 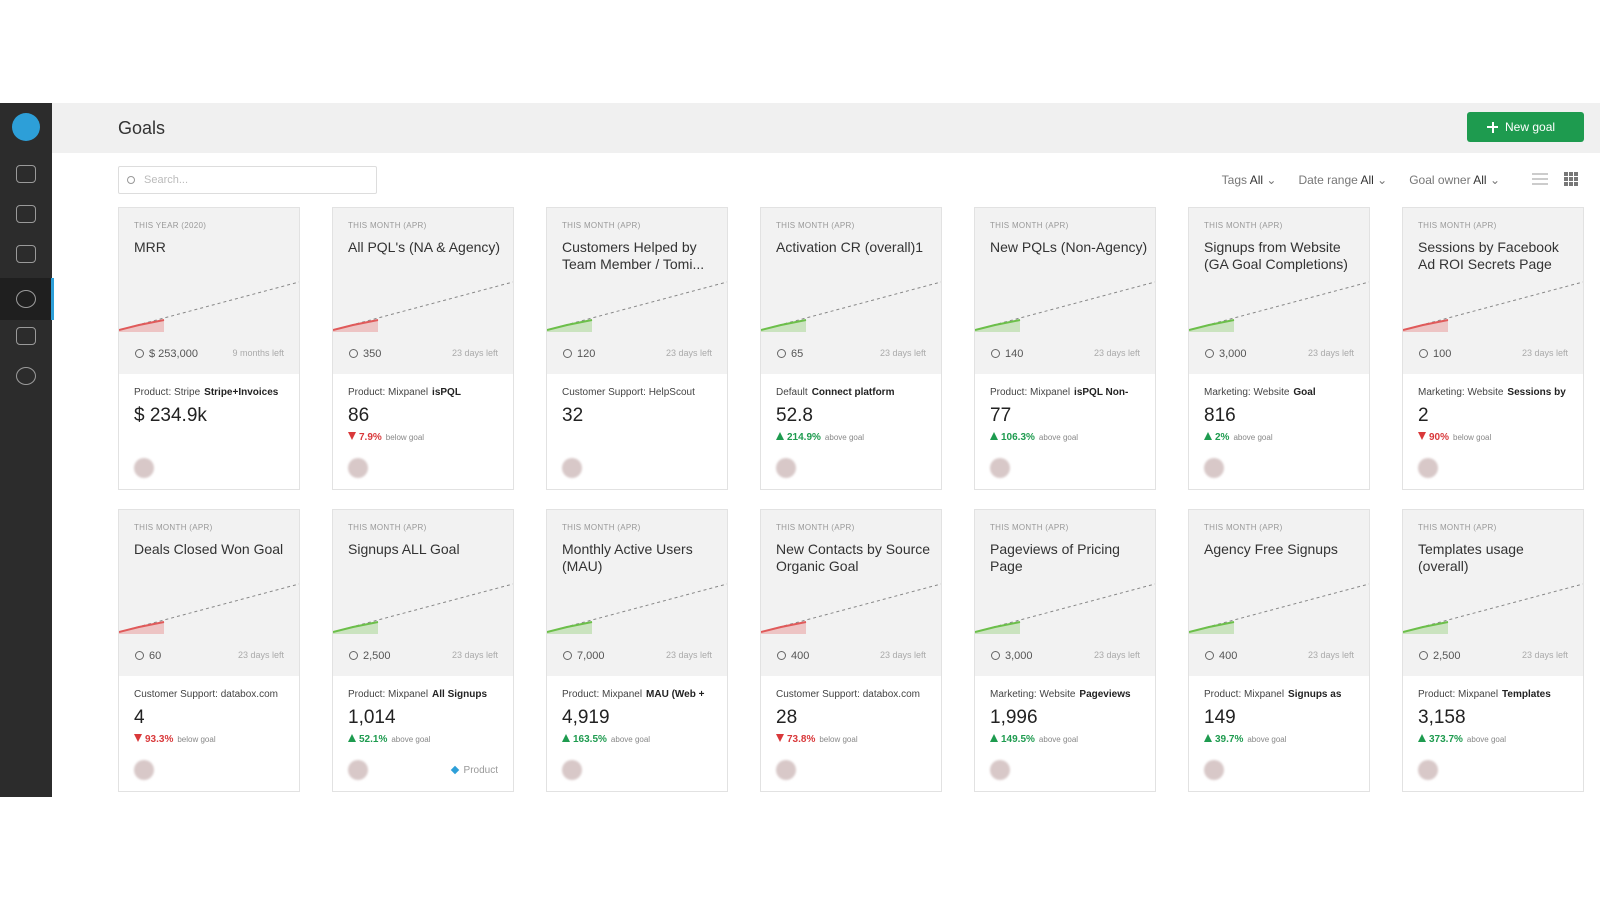 I want to click on data-source: Product: Stripe Stripe+Invoices, so click(x=206, y=392).